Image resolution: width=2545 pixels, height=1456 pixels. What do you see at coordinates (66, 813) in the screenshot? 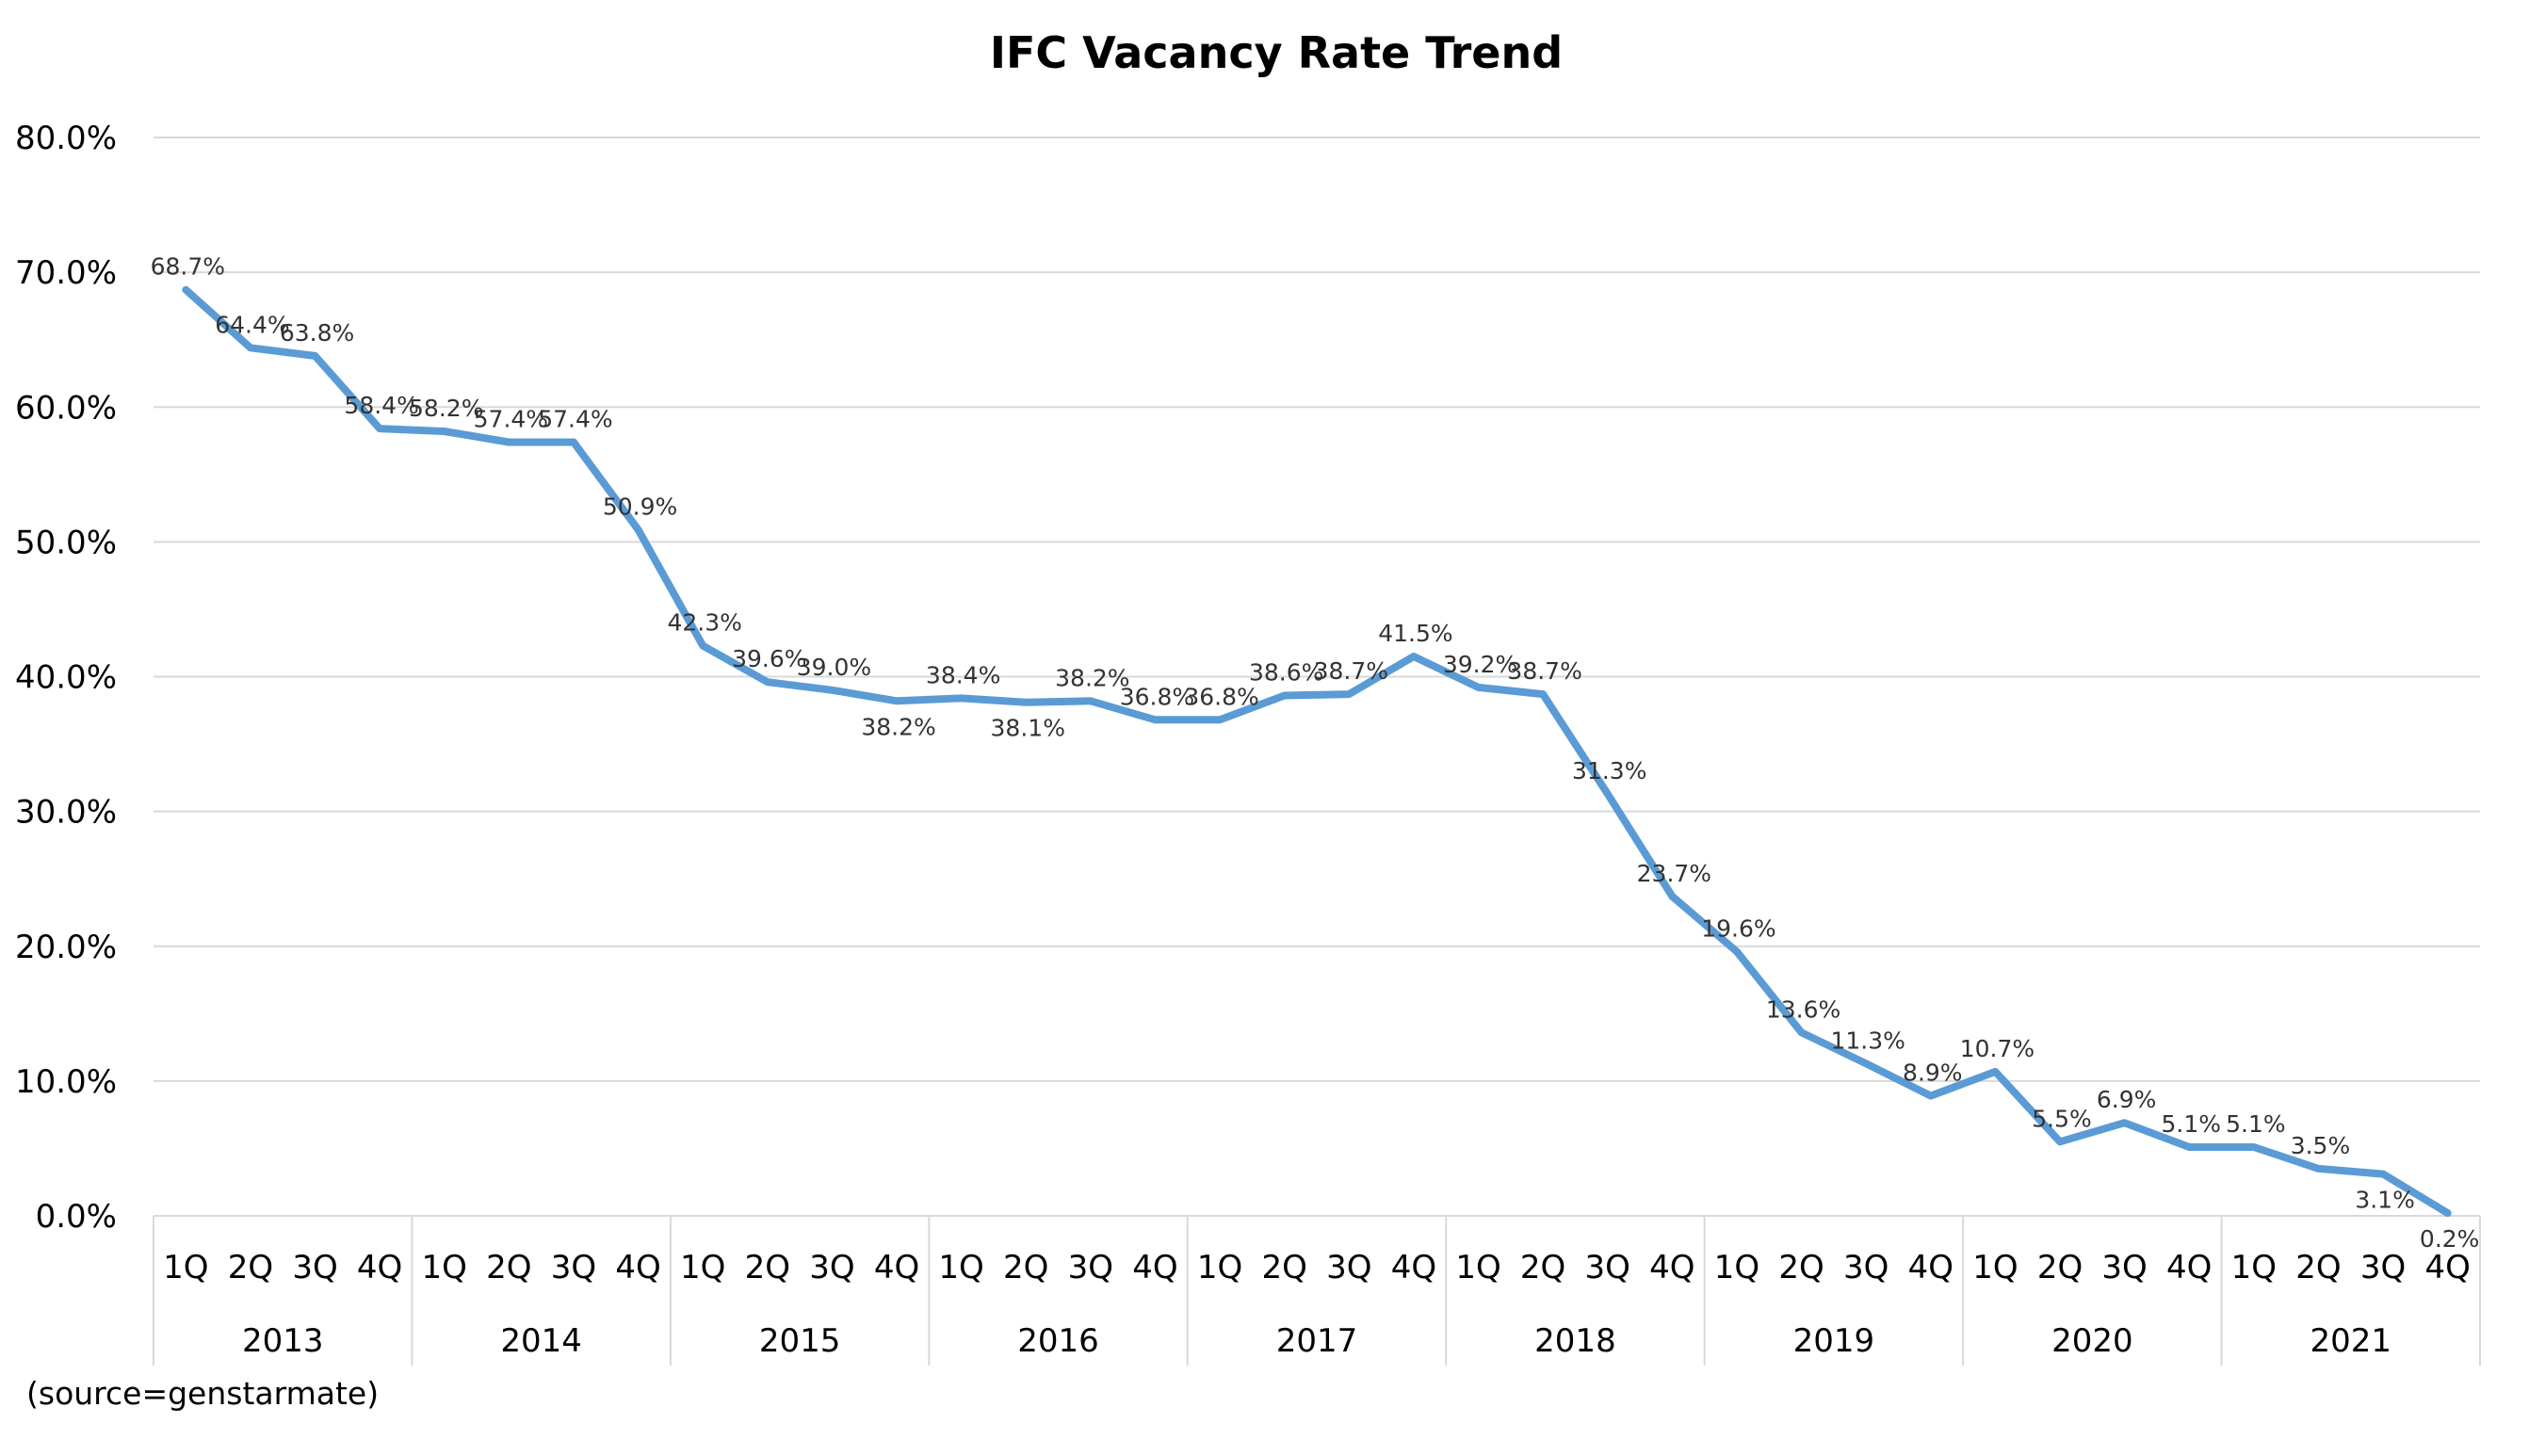
I see `y-tick-label: 30.0%` at bounding box center [66, 813].